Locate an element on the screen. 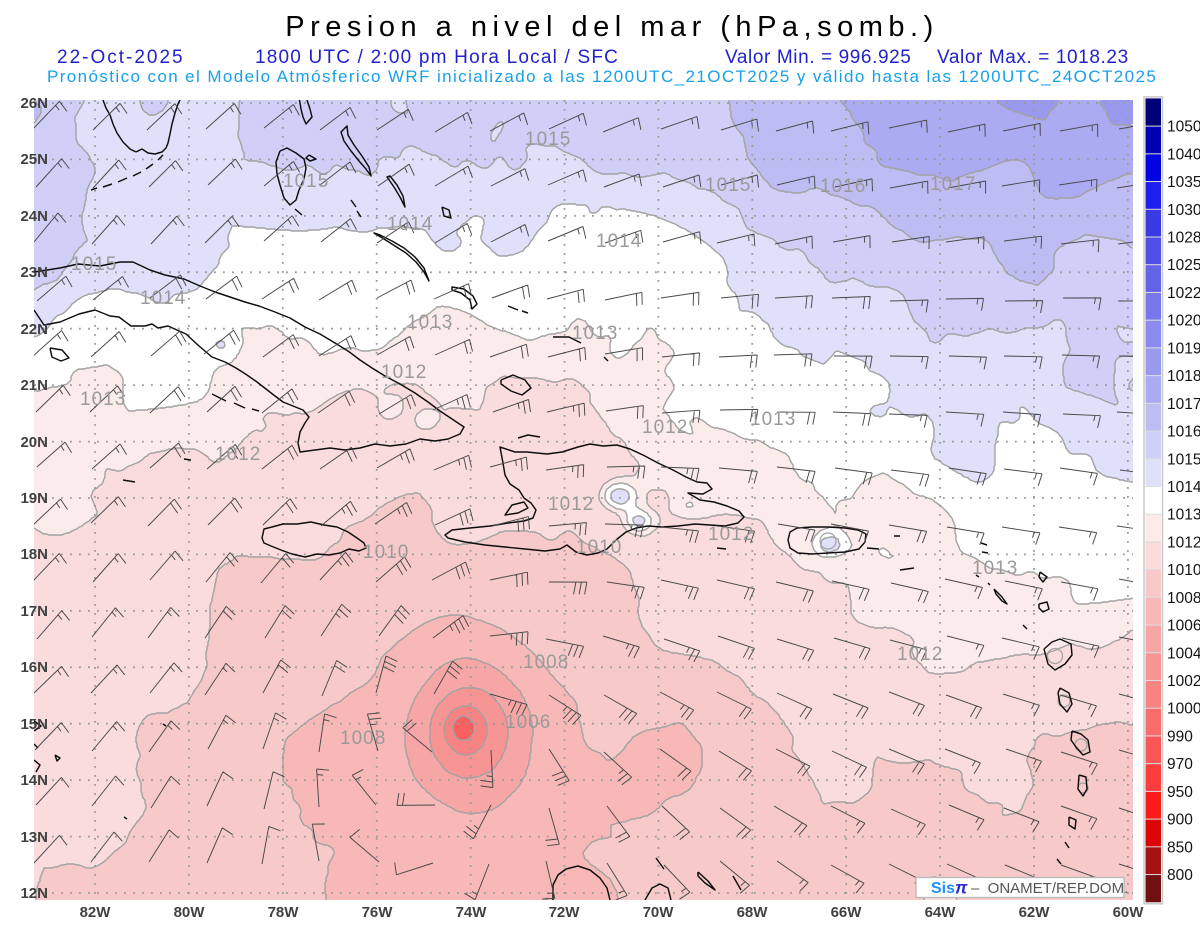 The width and height of the screenshot is (1200, 927). svg-text: 15N is located at coordinates (34, 724).